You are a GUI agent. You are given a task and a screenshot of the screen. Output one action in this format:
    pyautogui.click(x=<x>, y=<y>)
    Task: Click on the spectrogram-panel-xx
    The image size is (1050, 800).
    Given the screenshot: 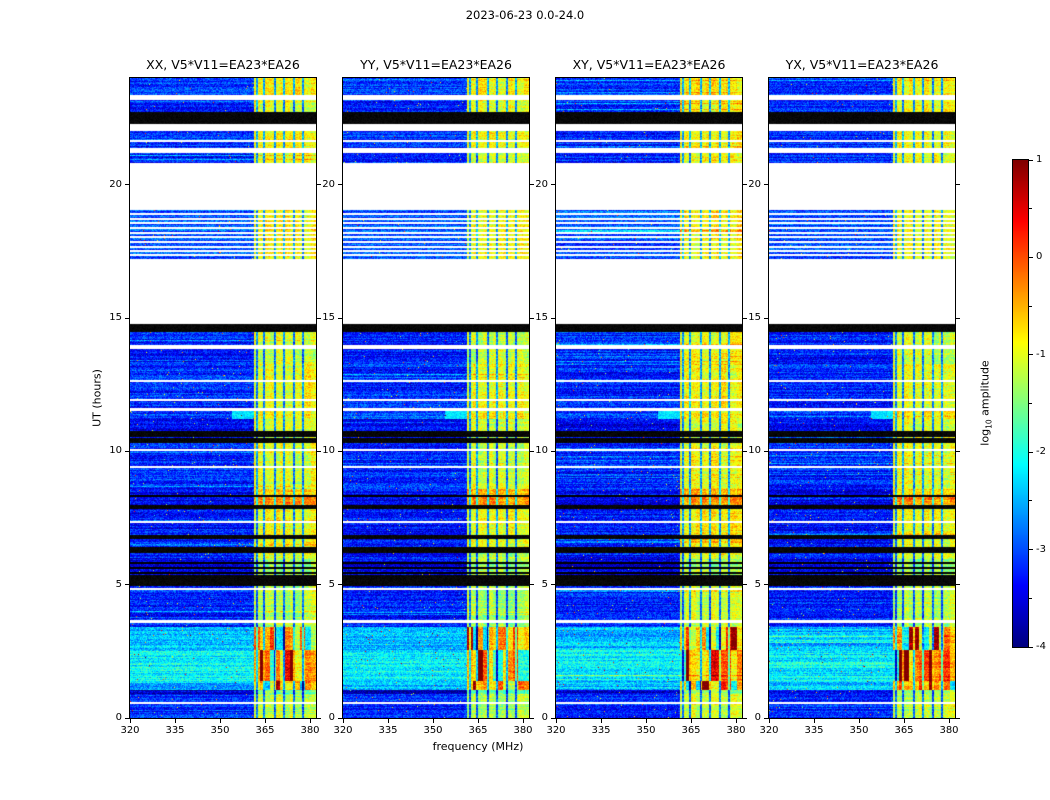 What is the action you would take?
    pyautogui.click(x=223, y=398)
    